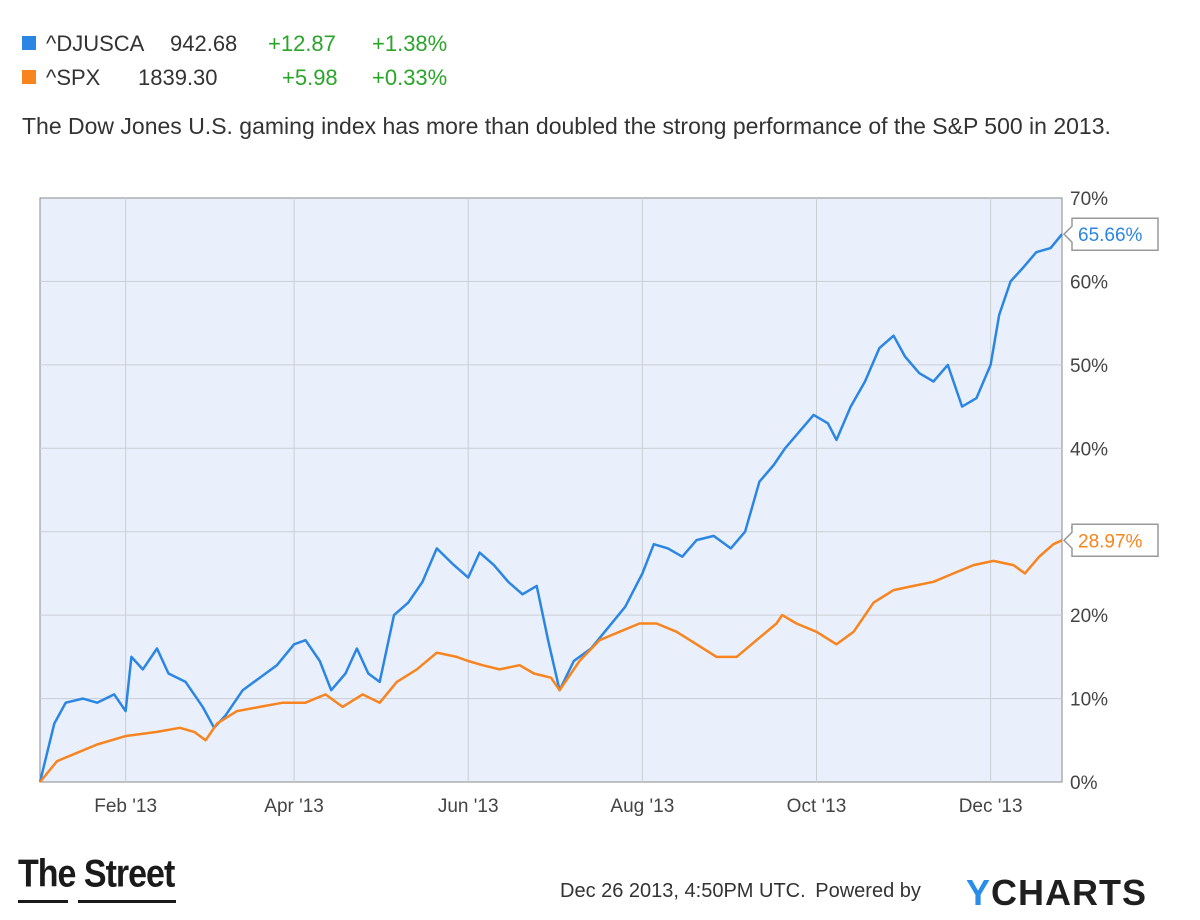 The height and width of the screenshot is (920, 1200). I want to click on legend-series-value: 1839.30, so click(178, 77).